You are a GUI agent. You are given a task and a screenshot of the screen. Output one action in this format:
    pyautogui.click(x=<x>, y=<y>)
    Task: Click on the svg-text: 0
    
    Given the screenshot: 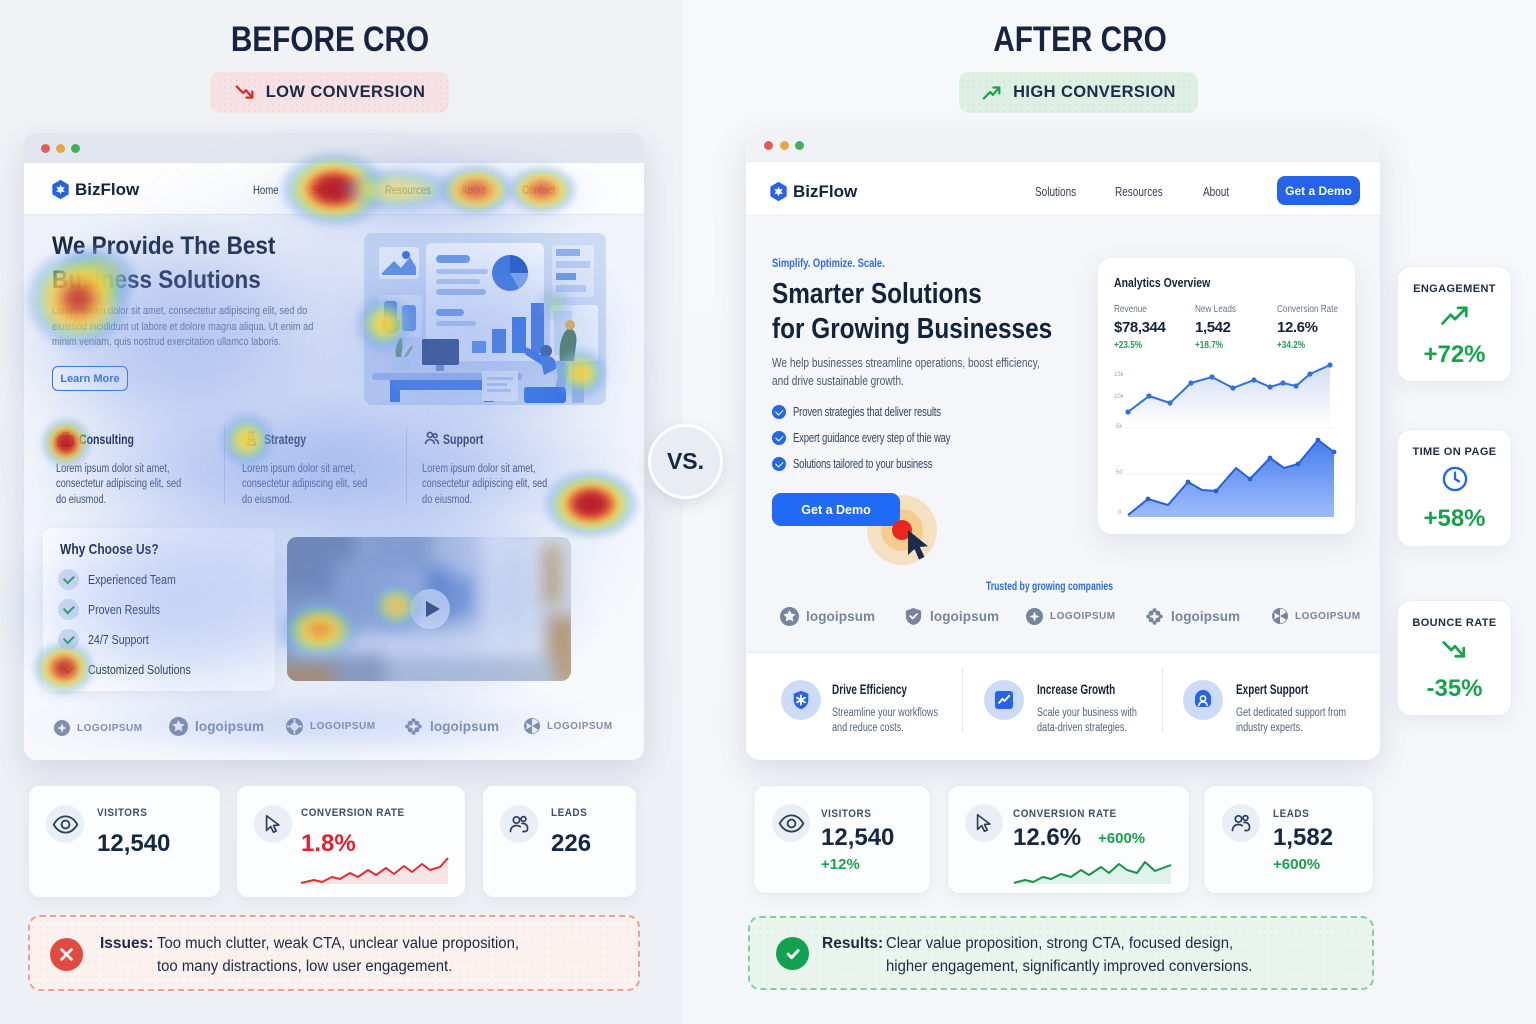 What is the action you would take?
    pyautogui.click(x=1120, y=513)
    